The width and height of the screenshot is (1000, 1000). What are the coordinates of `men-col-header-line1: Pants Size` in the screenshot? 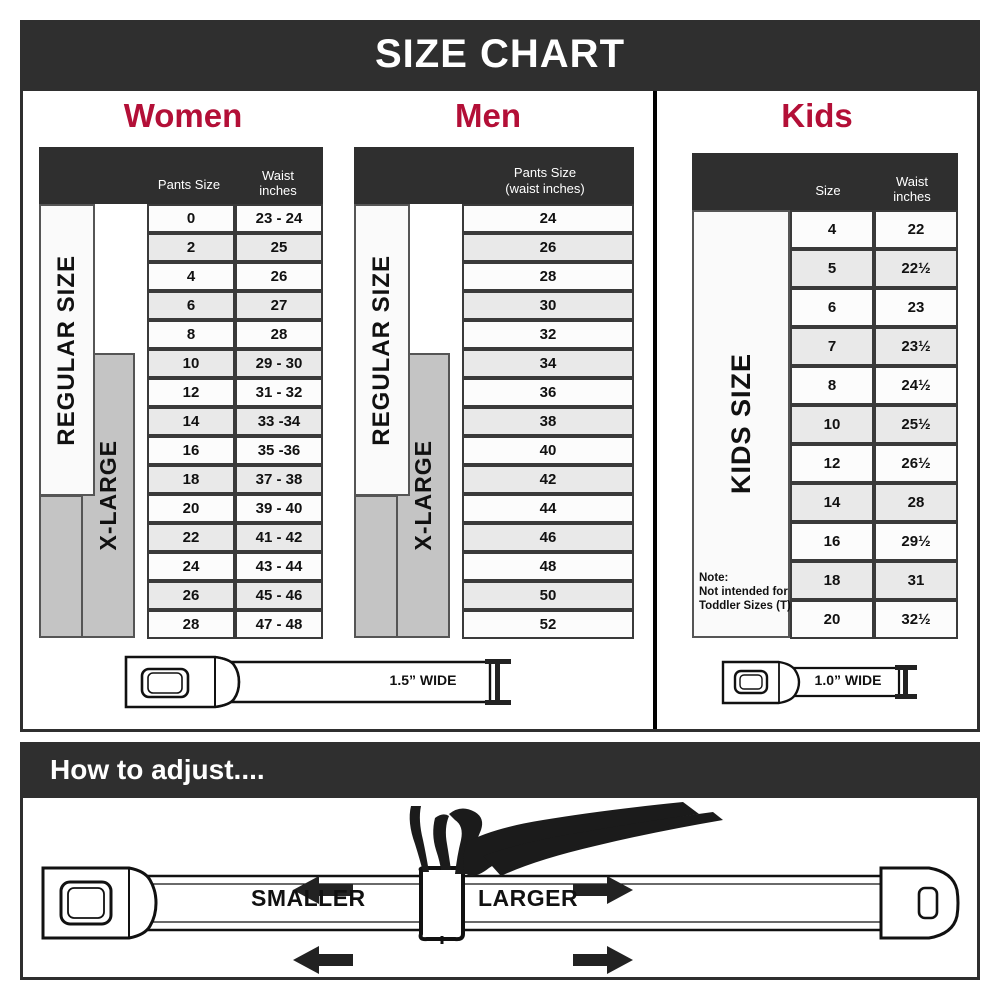 It's located at (545, 172).